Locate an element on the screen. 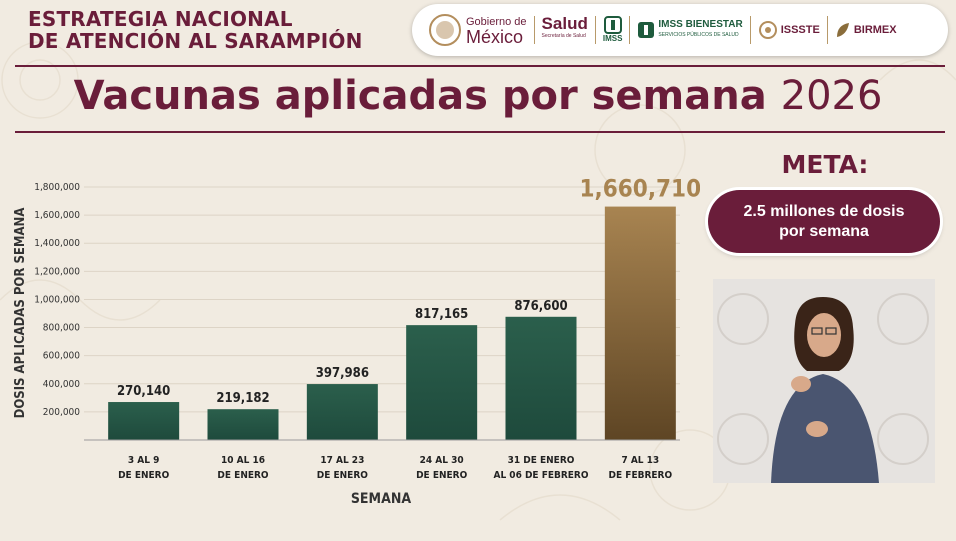 The image size is (956, 541). y-tick-label: 1,400,000 is located at coordinates (57, 243).